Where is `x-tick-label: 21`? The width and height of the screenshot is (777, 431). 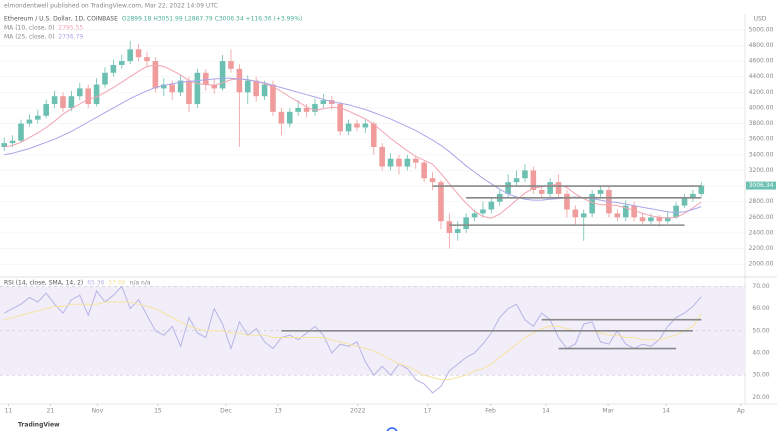 x-tick-label: 21 is located at coordinates (51, 411).